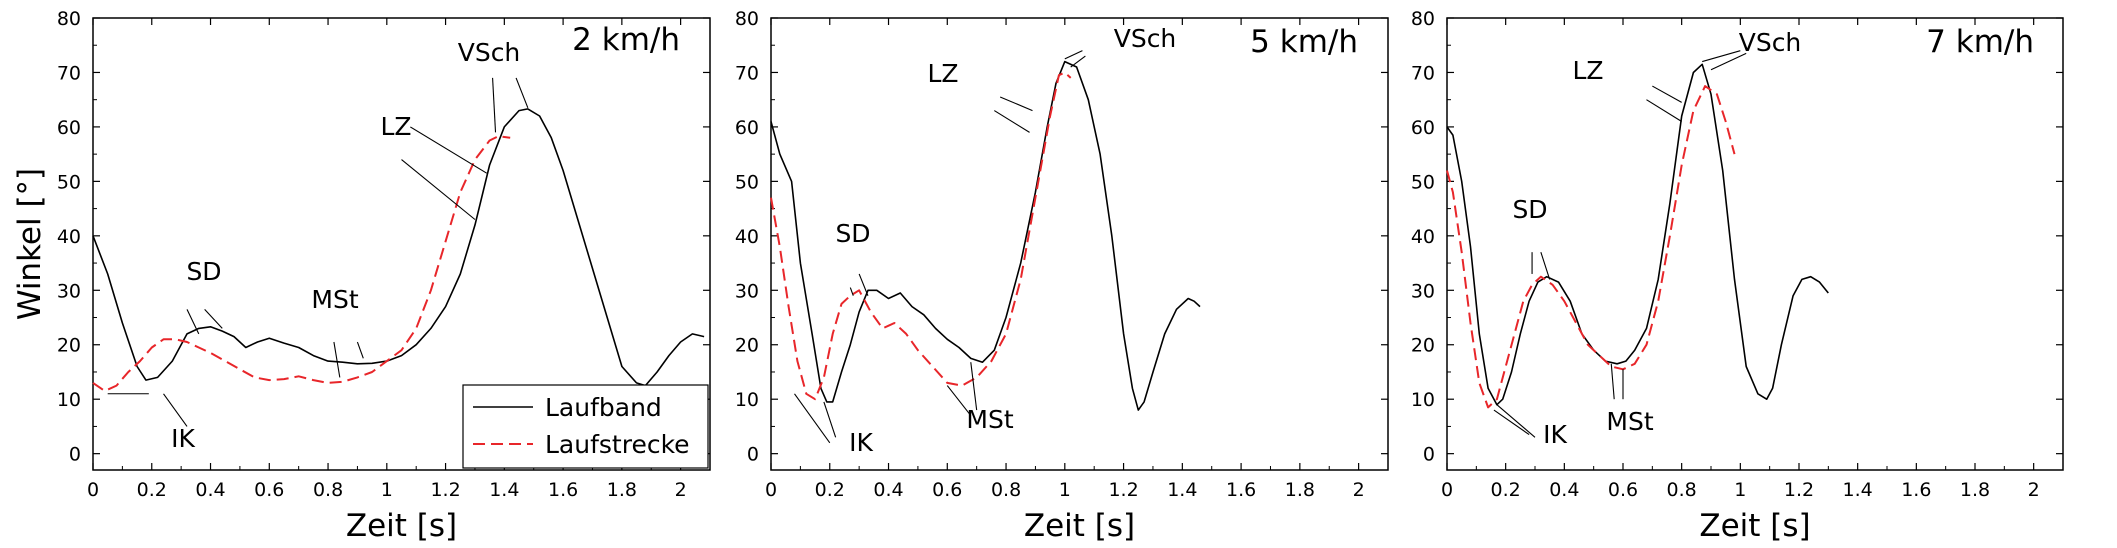  I want to click on speed-label: 2 km/h, so click(626, 40).